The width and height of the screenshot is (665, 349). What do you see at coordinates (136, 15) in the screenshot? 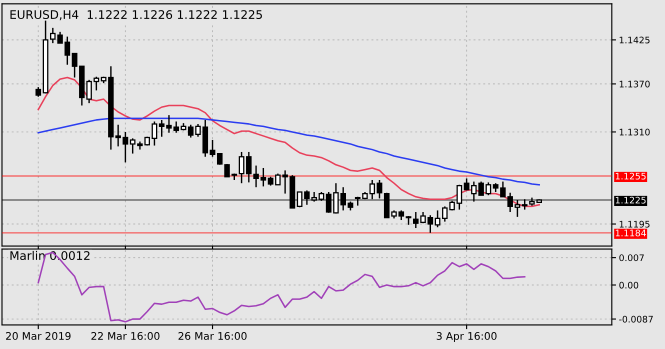
I see `chart-title: EURUSD,H4 1.1222 1.1226 1.1222 1.1225` at bounding box center [136, 15].